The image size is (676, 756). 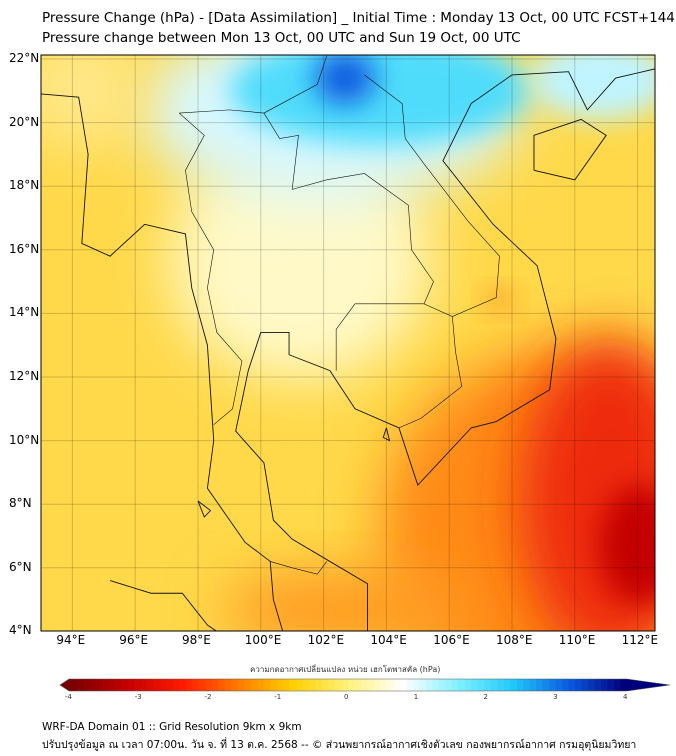 What do you see at coordinates (24, 248) in the screenshot?
I see `lat-label: 16°N` at bounding box center [24, 248].